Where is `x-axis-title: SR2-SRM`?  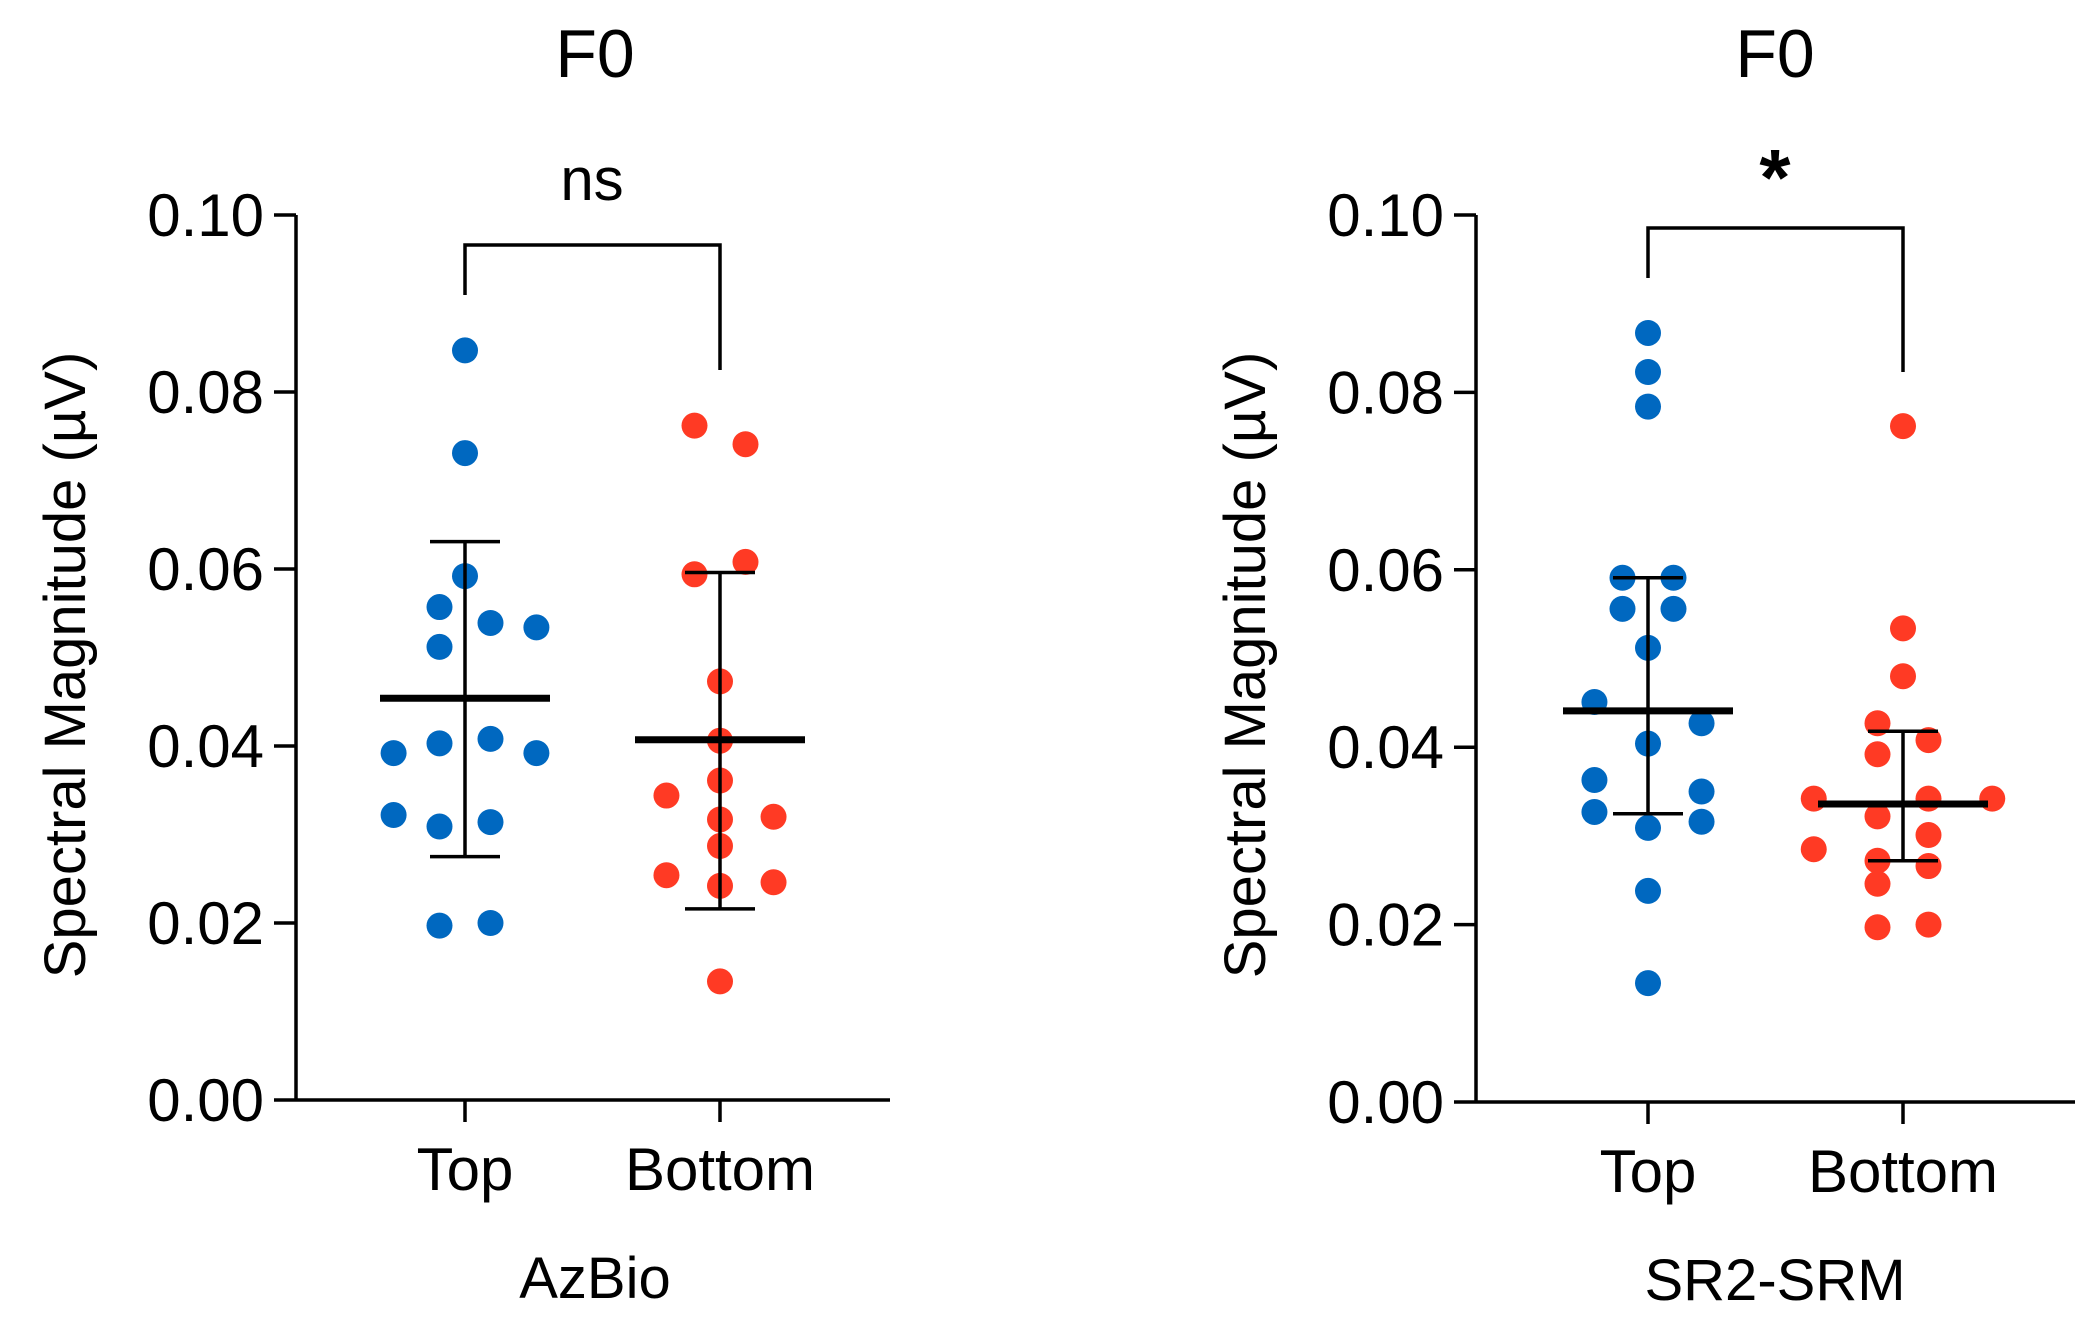 x-axis-title: SR2-SRM is located at coordinates (1774, 1280).